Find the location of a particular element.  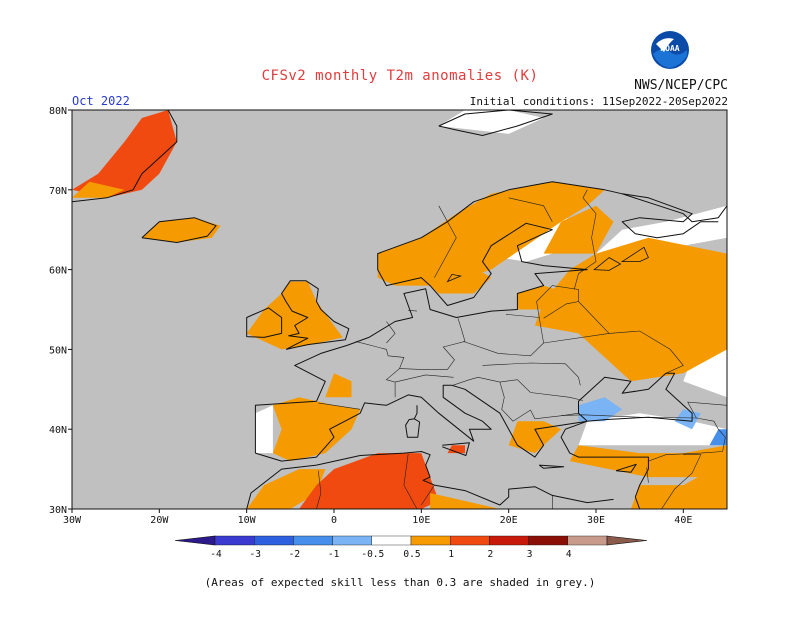

latitude-axis: 80N 70N 60N 50N 40N 30N is located at coordinates (60, 311).